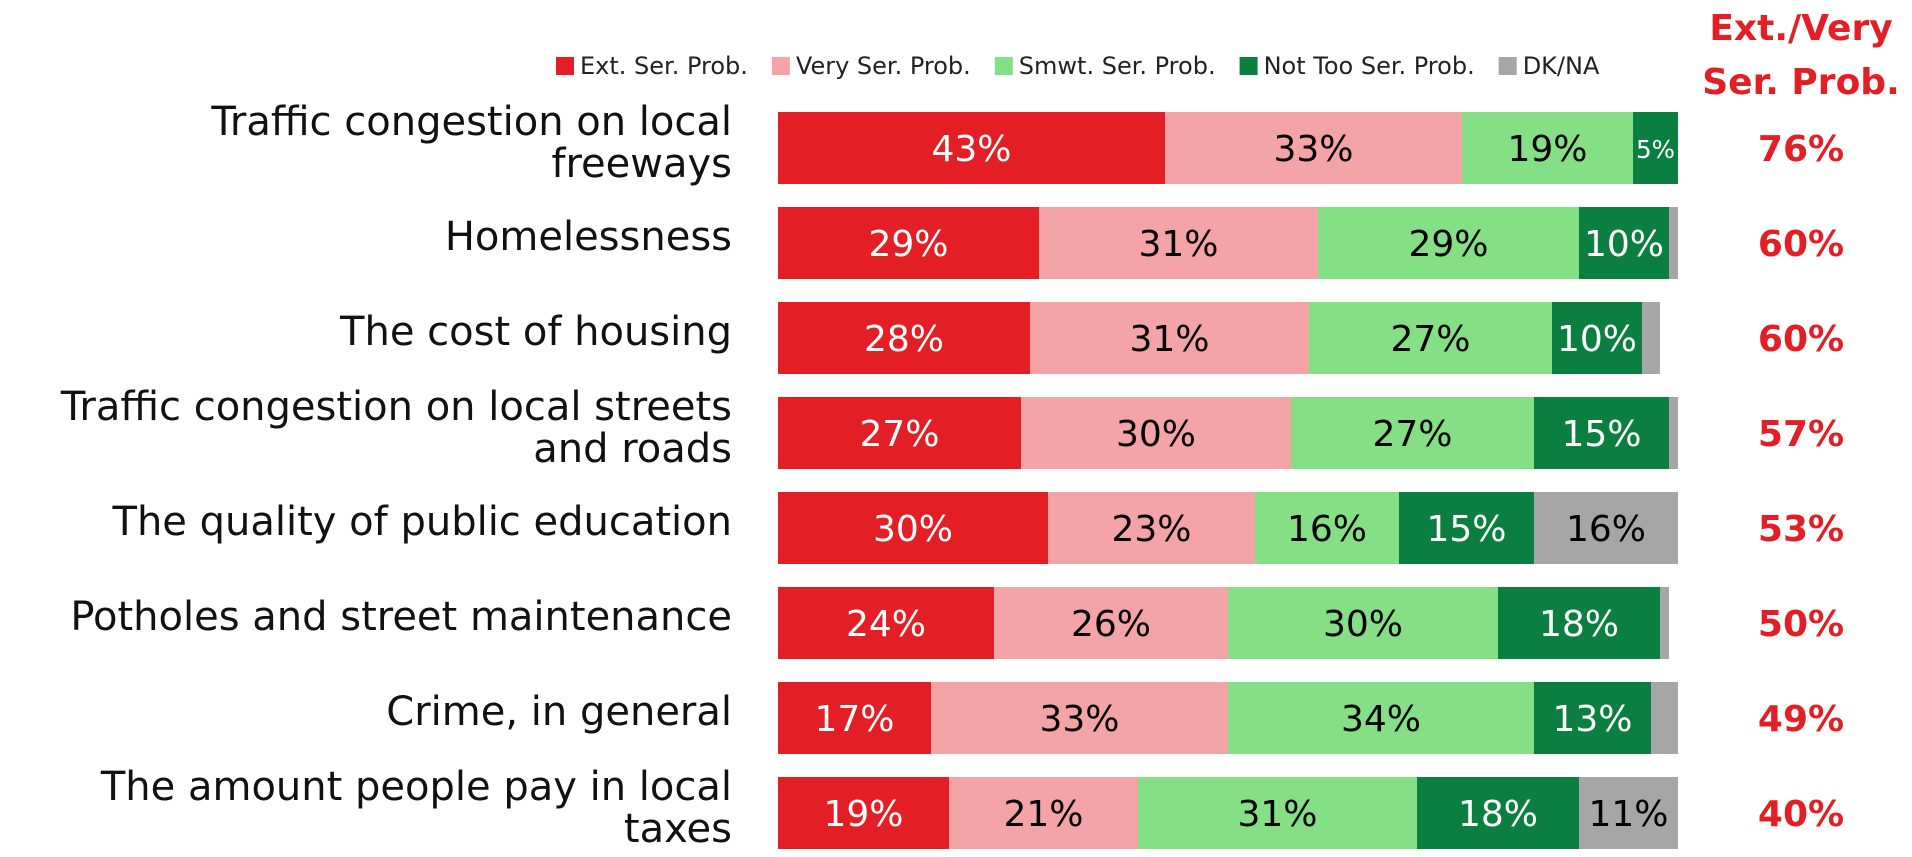 Image resolution: width=1912 pixels, height=857 pixels. I want to click on value-label: 23%, so click(1151, 529).